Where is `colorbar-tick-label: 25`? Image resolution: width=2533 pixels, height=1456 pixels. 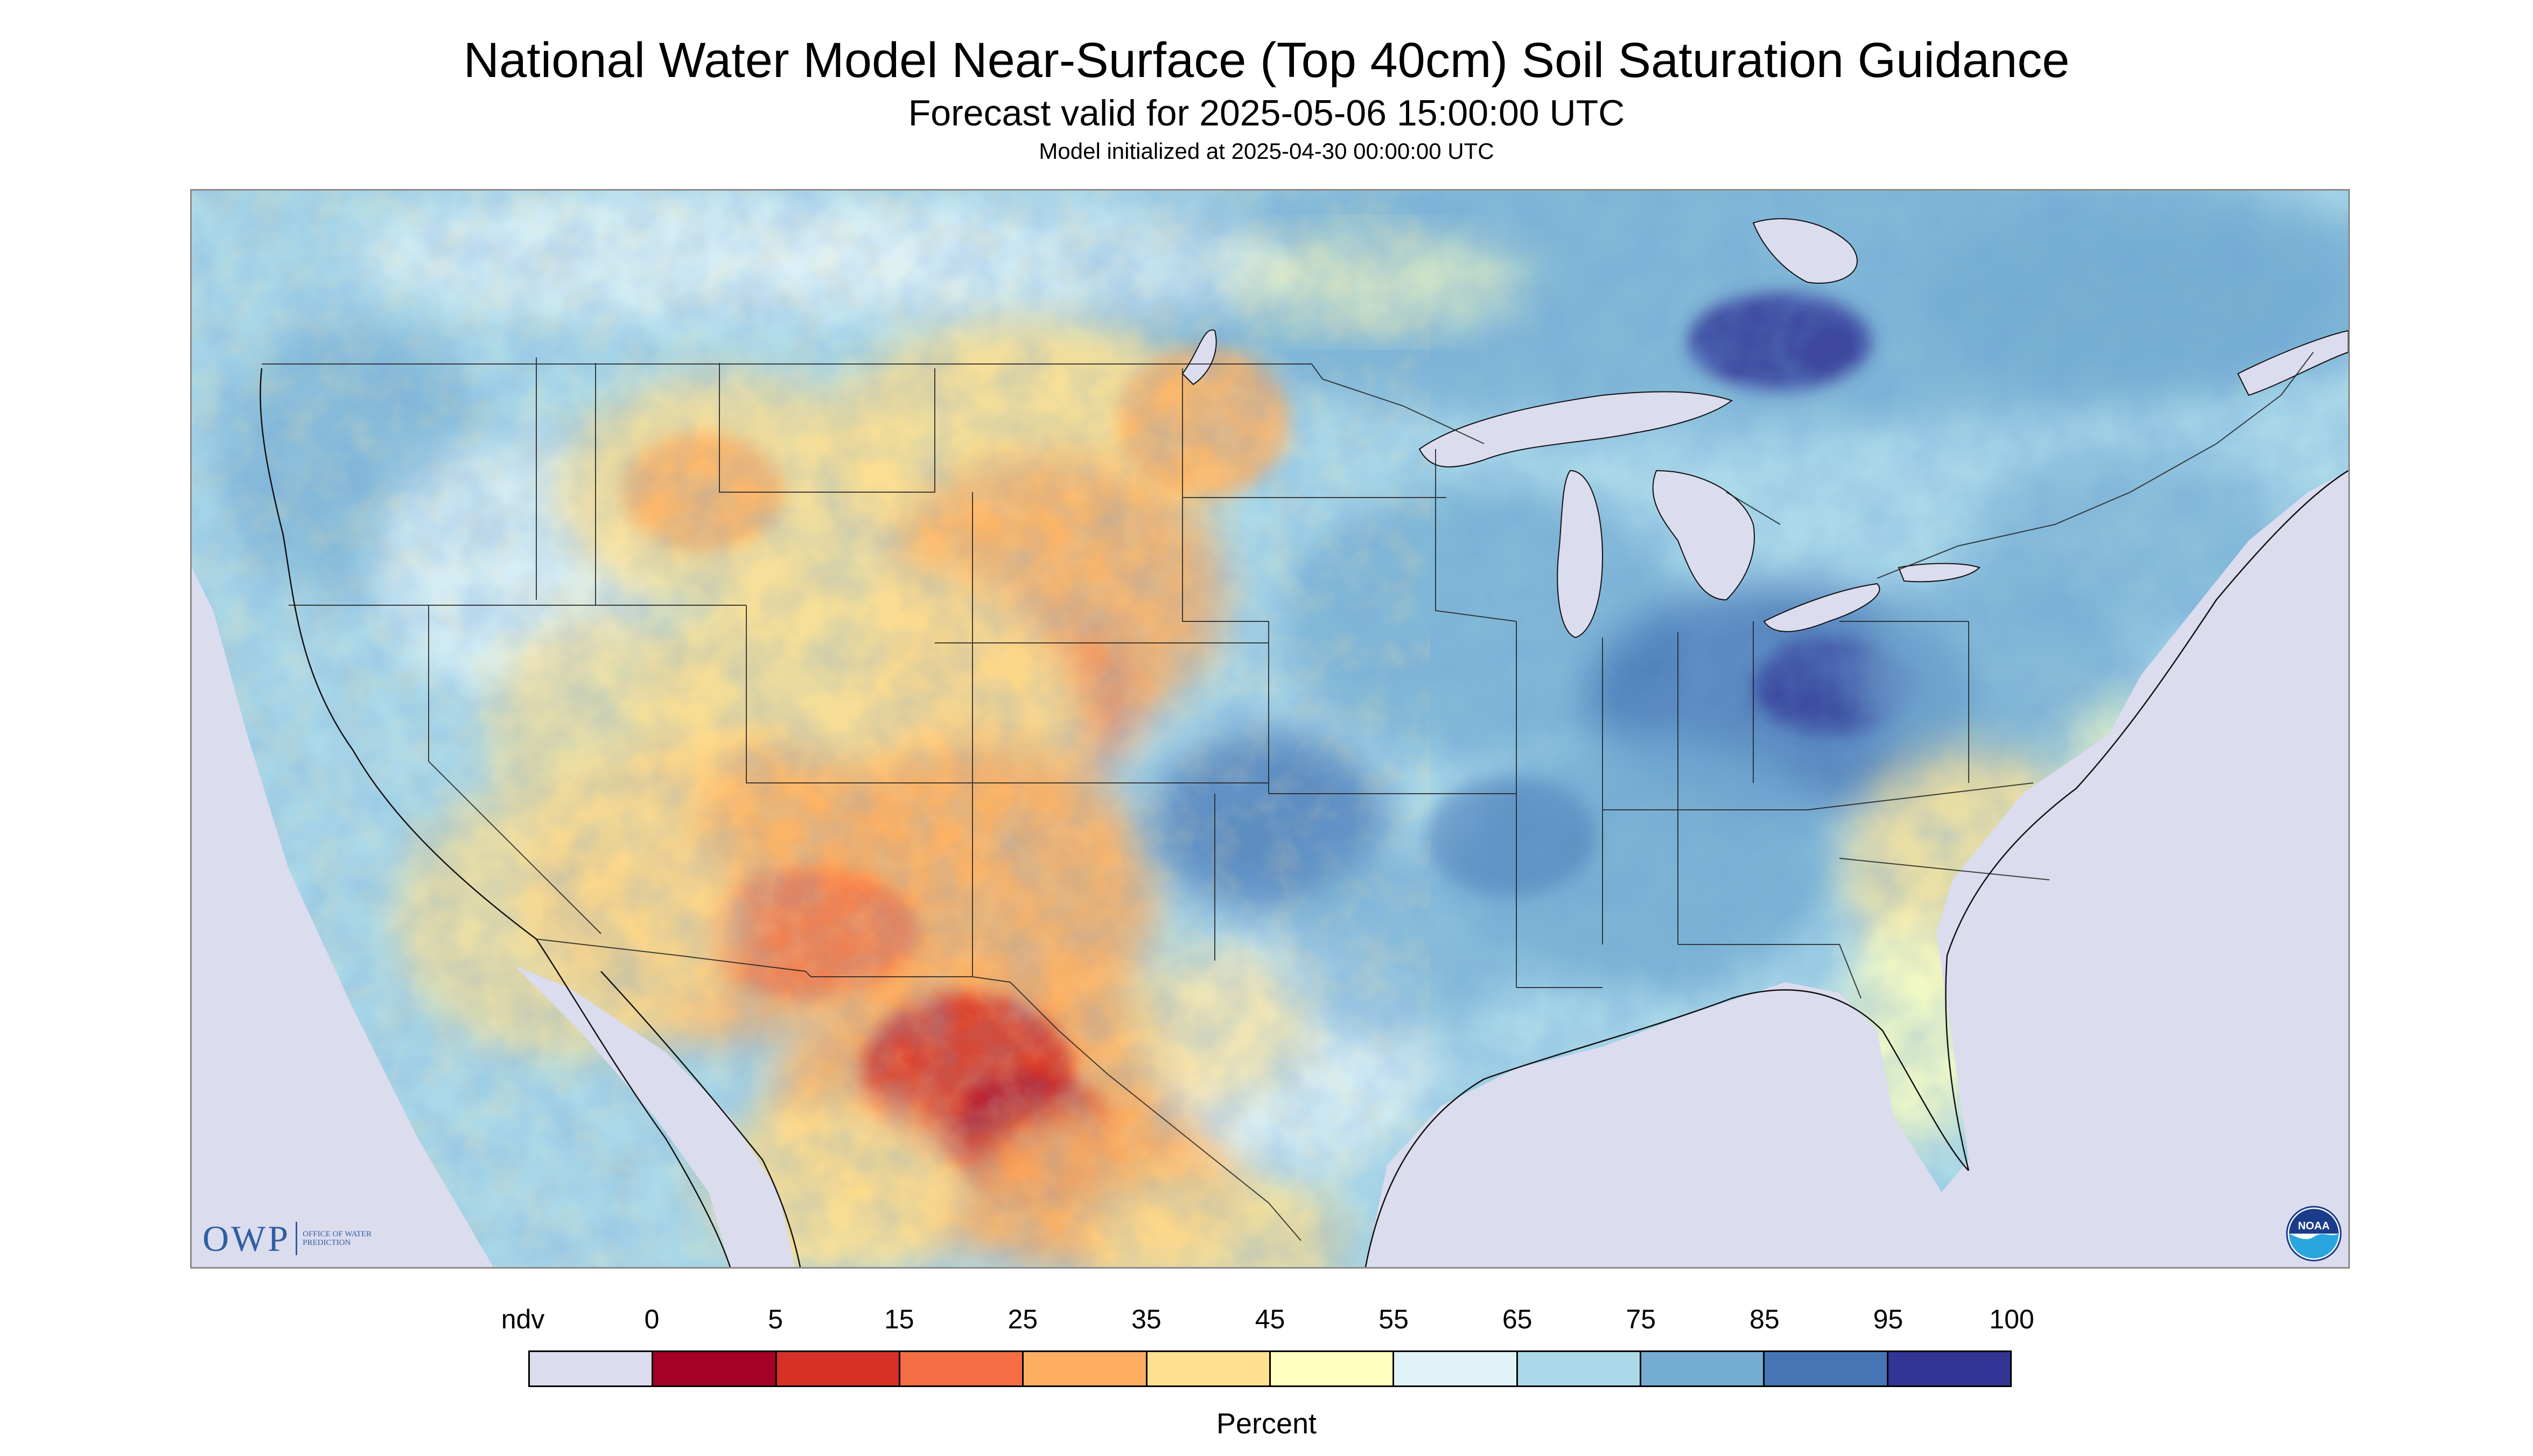
colorbar-tick-label: 25 is located at coordinates (1023, 1319).